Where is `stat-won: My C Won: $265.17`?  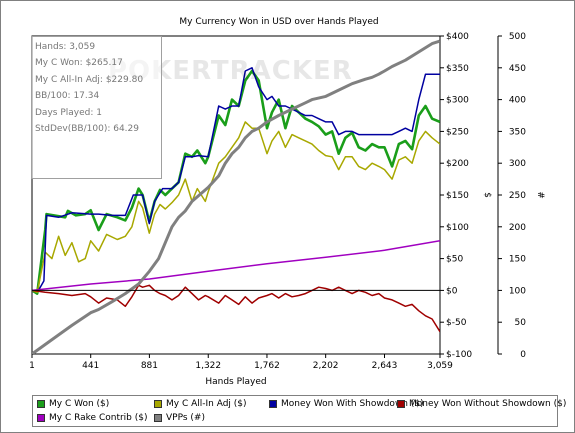
stat-won: My C Won: $265.17 is located at coordinates (79, 63).